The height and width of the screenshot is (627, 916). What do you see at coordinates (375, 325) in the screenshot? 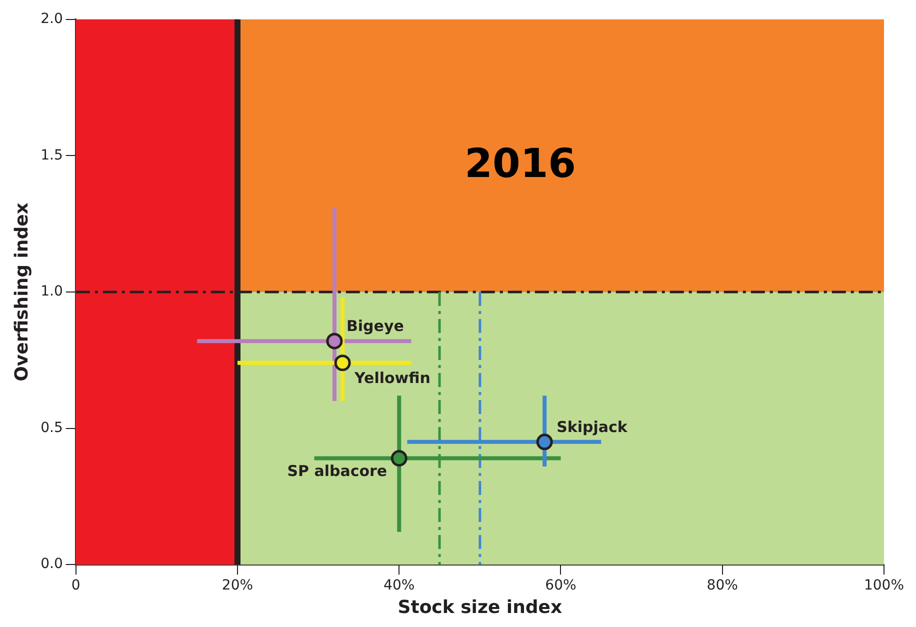
I see `series-label: Bigeye` at bounding box center [375, 325].